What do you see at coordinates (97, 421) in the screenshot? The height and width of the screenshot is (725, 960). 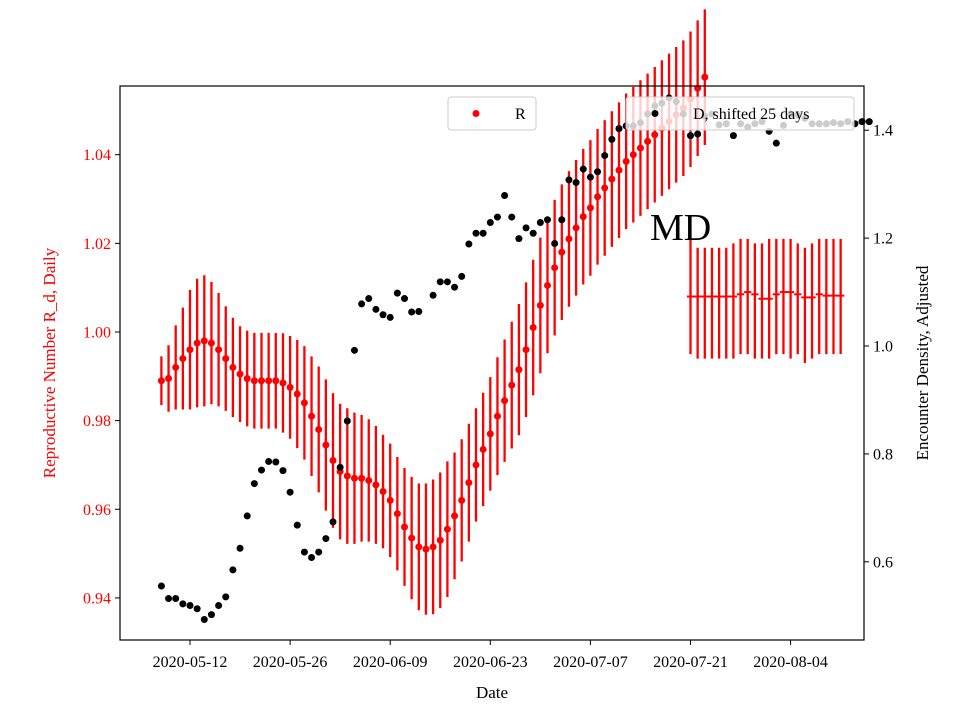 I see `y-left-tick-label: 0.98` at bounding box center [97, 421].